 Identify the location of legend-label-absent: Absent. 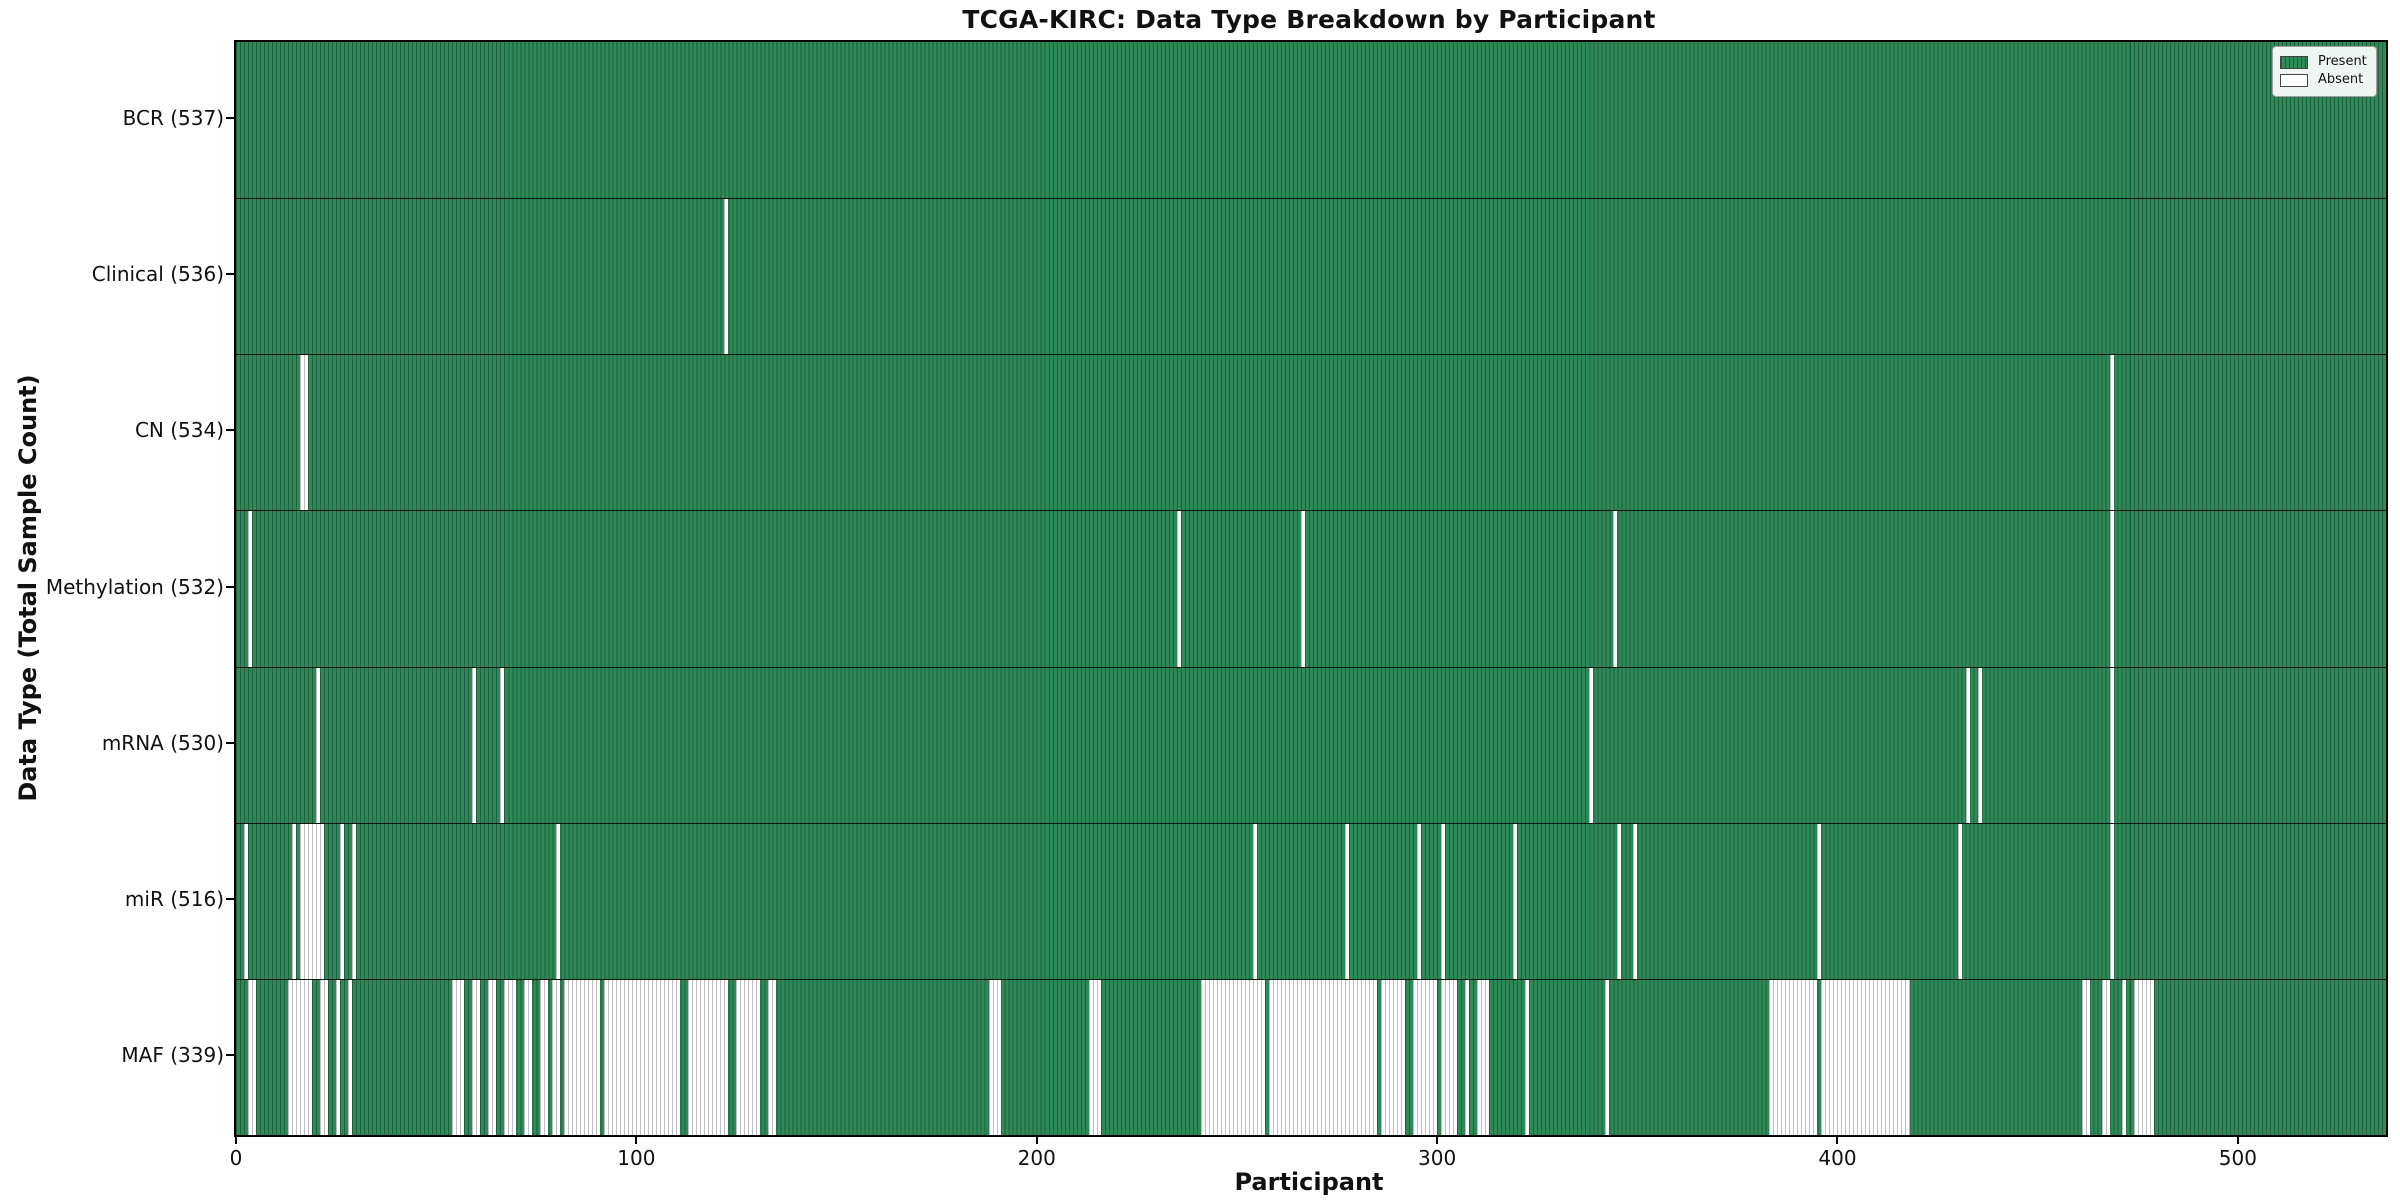
(2341, 79).